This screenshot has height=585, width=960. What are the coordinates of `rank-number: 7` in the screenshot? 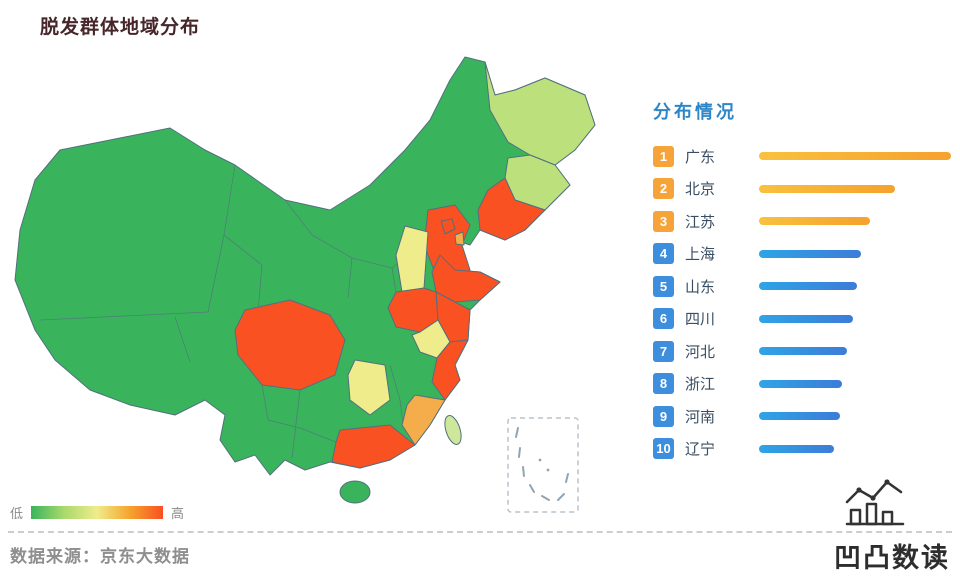 It's located at (663, 351).